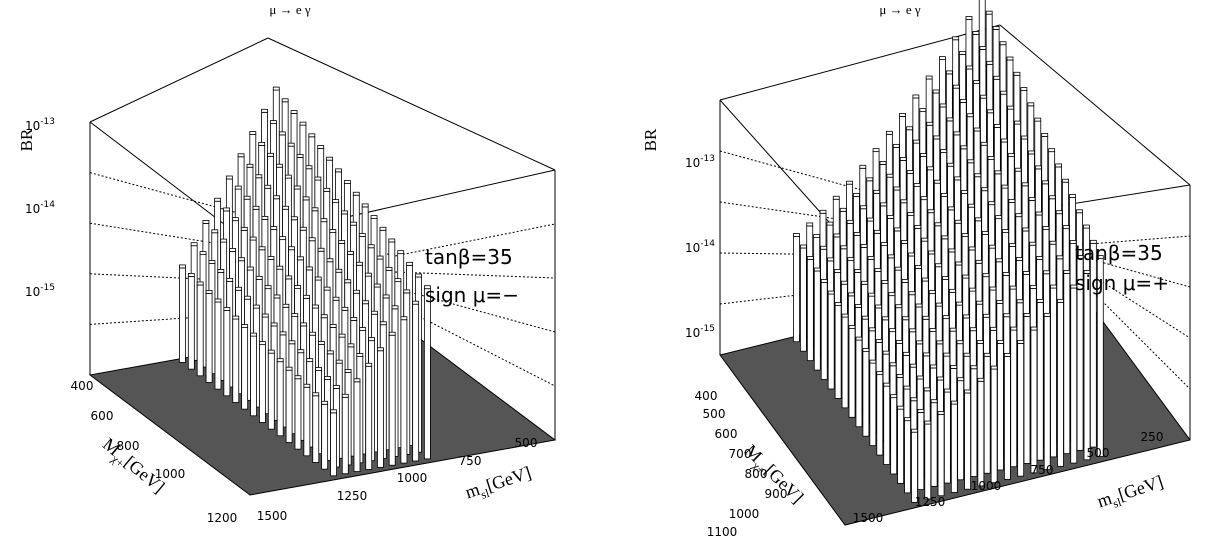 This screenshot has height=544, width=1212. Describe the element at coordinates (700, 247) in the screenshot. I see `y-tick-label: 10-14` at that location.